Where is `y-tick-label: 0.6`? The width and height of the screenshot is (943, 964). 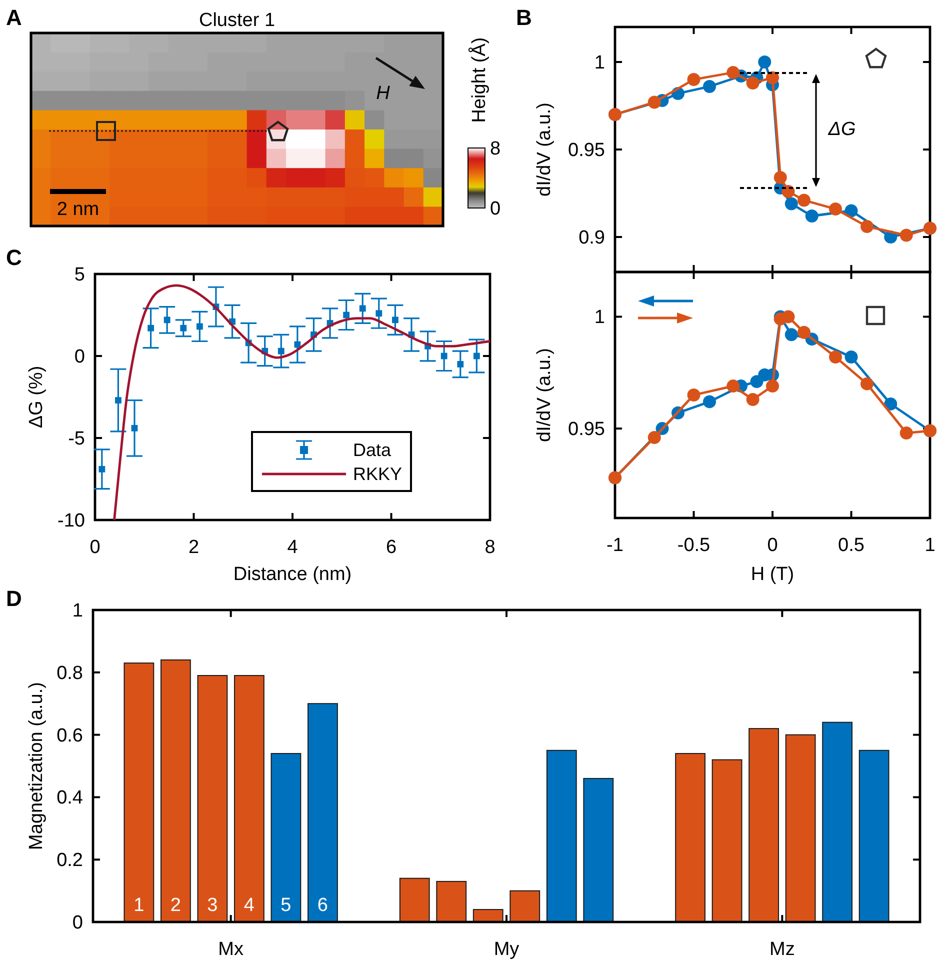
y-tick-label: 0.6 is located at coordinates (69, 735).